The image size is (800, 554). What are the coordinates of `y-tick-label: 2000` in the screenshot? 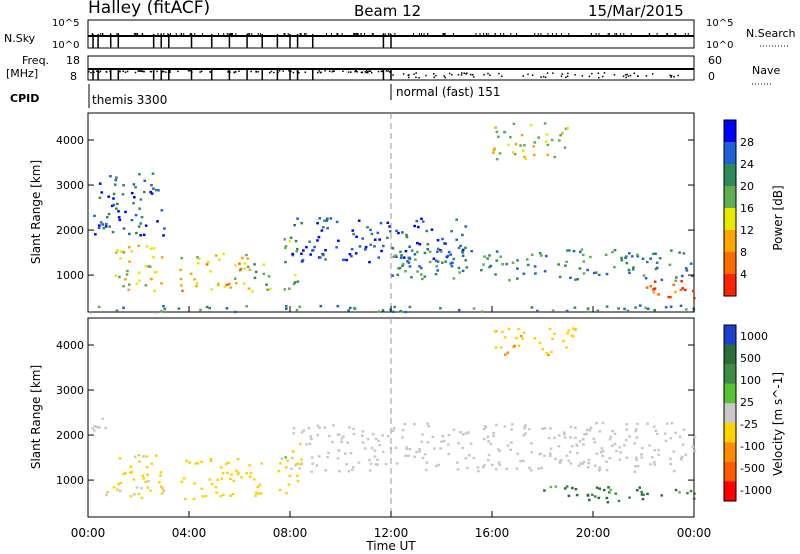 It's located at (70, 230).